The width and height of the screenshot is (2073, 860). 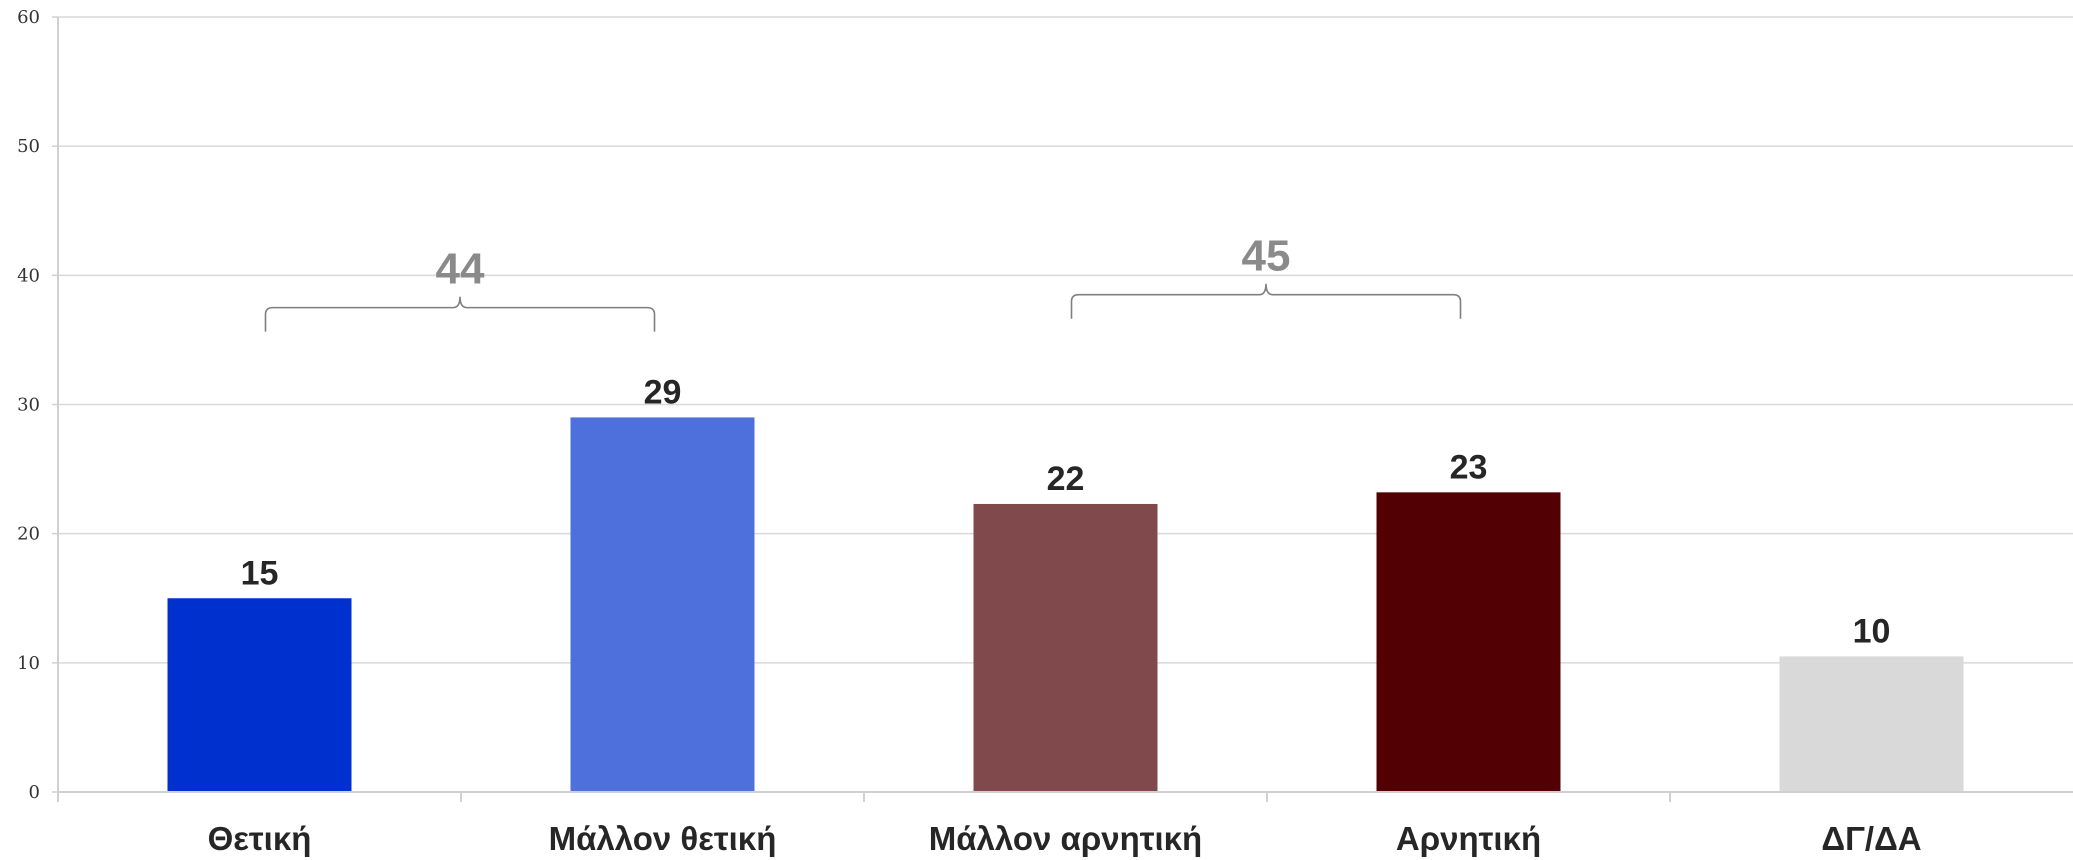 What do you see at coordinates (1066, 479) in the screenshot?
I see `data-label: 22` at bounding box center [1066, 479].